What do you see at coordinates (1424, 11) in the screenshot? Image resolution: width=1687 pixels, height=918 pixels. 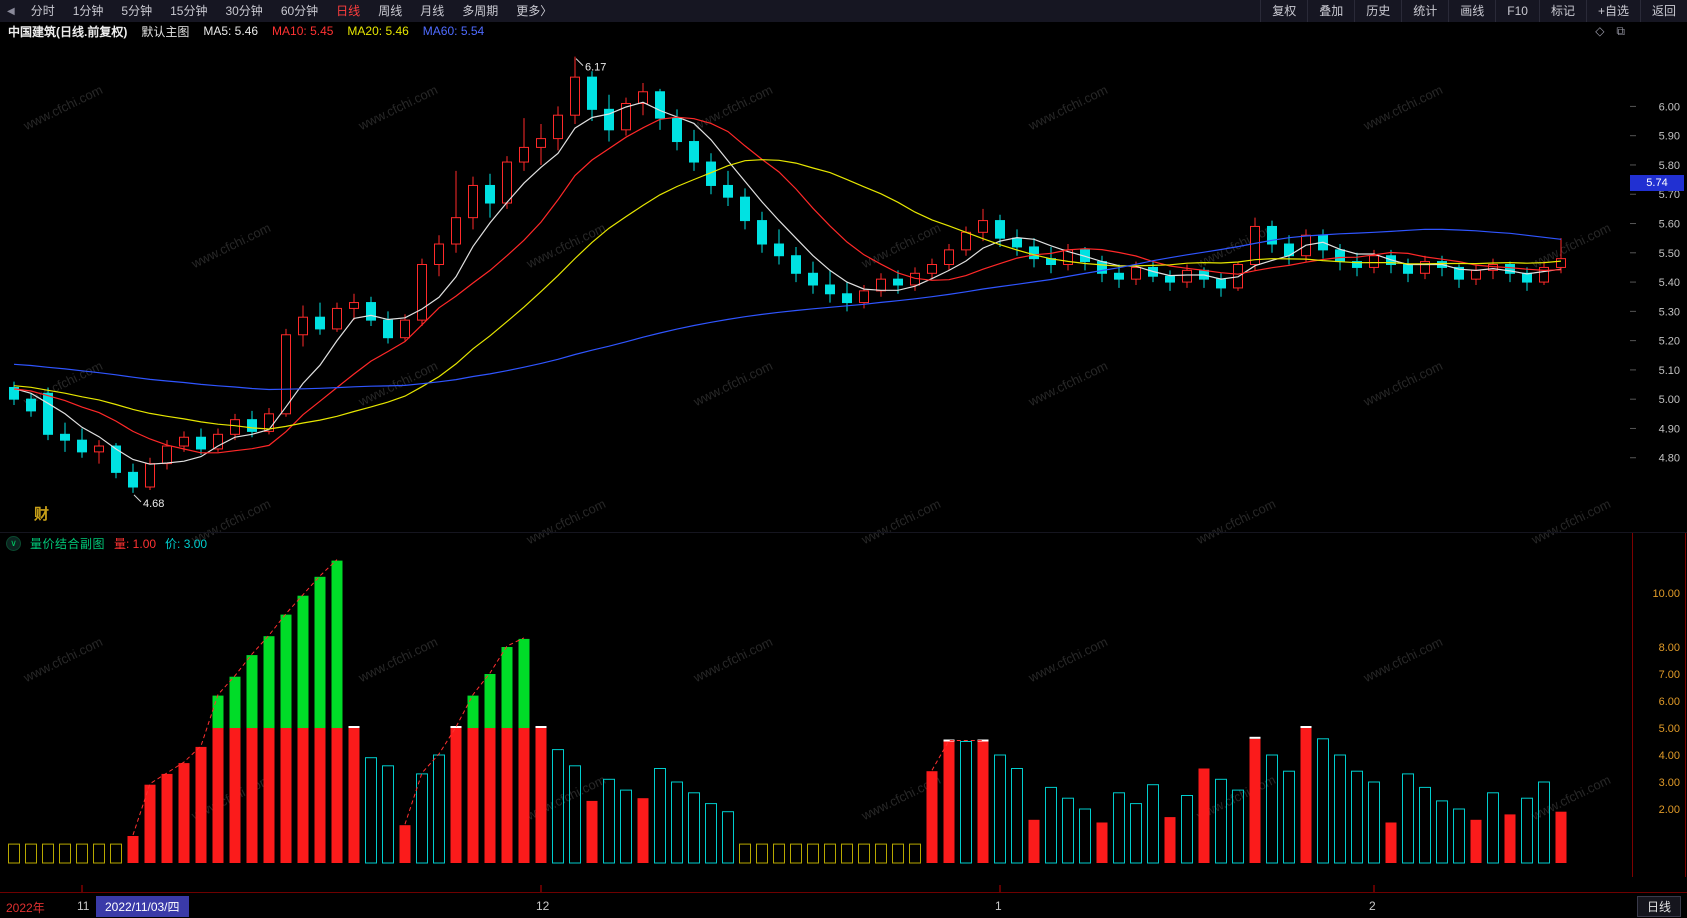 I see `toolbar-button-tongji: 统计` at bounding box center [1424, 11].